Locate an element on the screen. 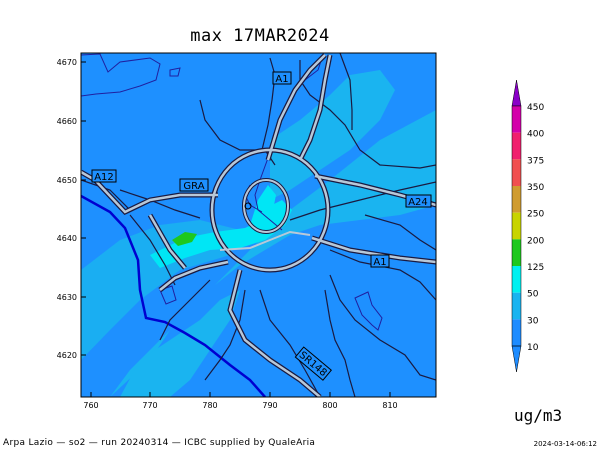 The width and height of the screenshot is (600, 450). colorbar-top-arrow is located at coordinates (516, 93).